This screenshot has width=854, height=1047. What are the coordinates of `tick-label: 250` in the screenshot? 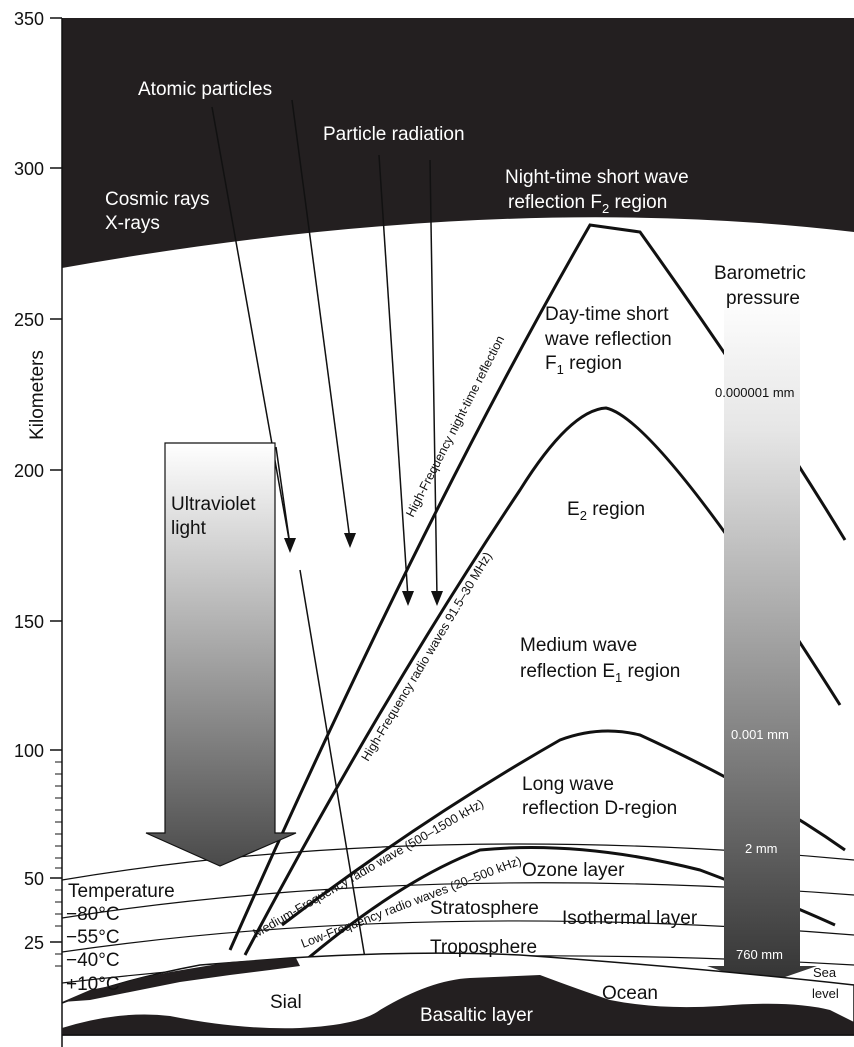 It's located at (29, 320).